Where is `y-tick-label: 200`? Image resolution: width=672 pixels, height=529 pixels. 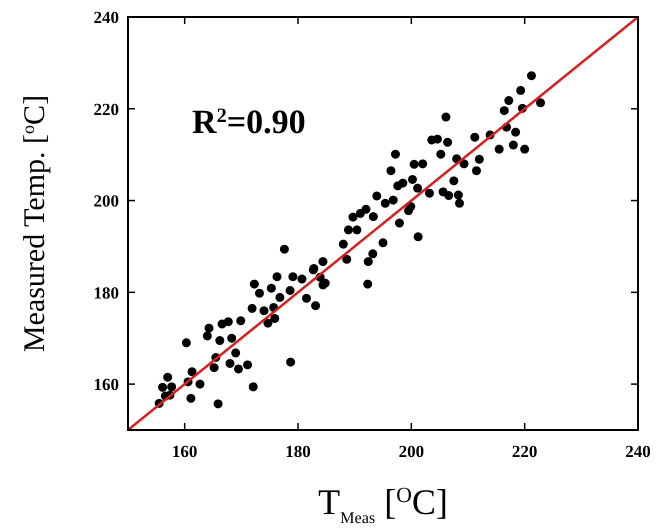
y-tick-label: 200 is located at coordinates (106, 201).